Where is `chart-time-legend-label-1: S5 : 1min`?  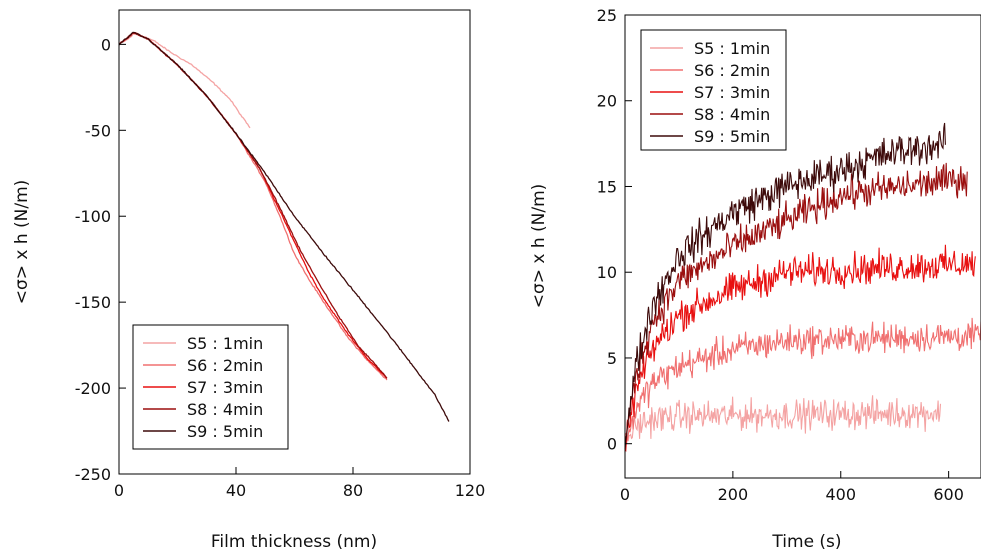
chart-time-legend-label-1: S5 : 1min is located at coordinates (732, 48).